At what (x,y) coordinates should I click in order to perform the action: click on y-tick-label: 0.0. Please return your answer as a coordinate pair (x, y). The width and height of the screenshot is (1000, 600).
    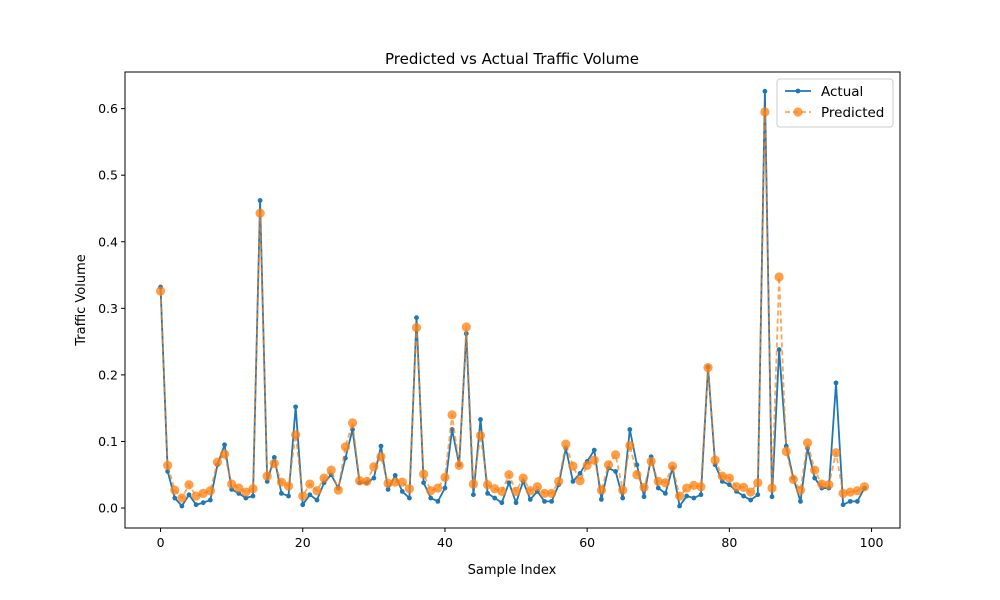
    Looking at the image, I should click on (108, 508).